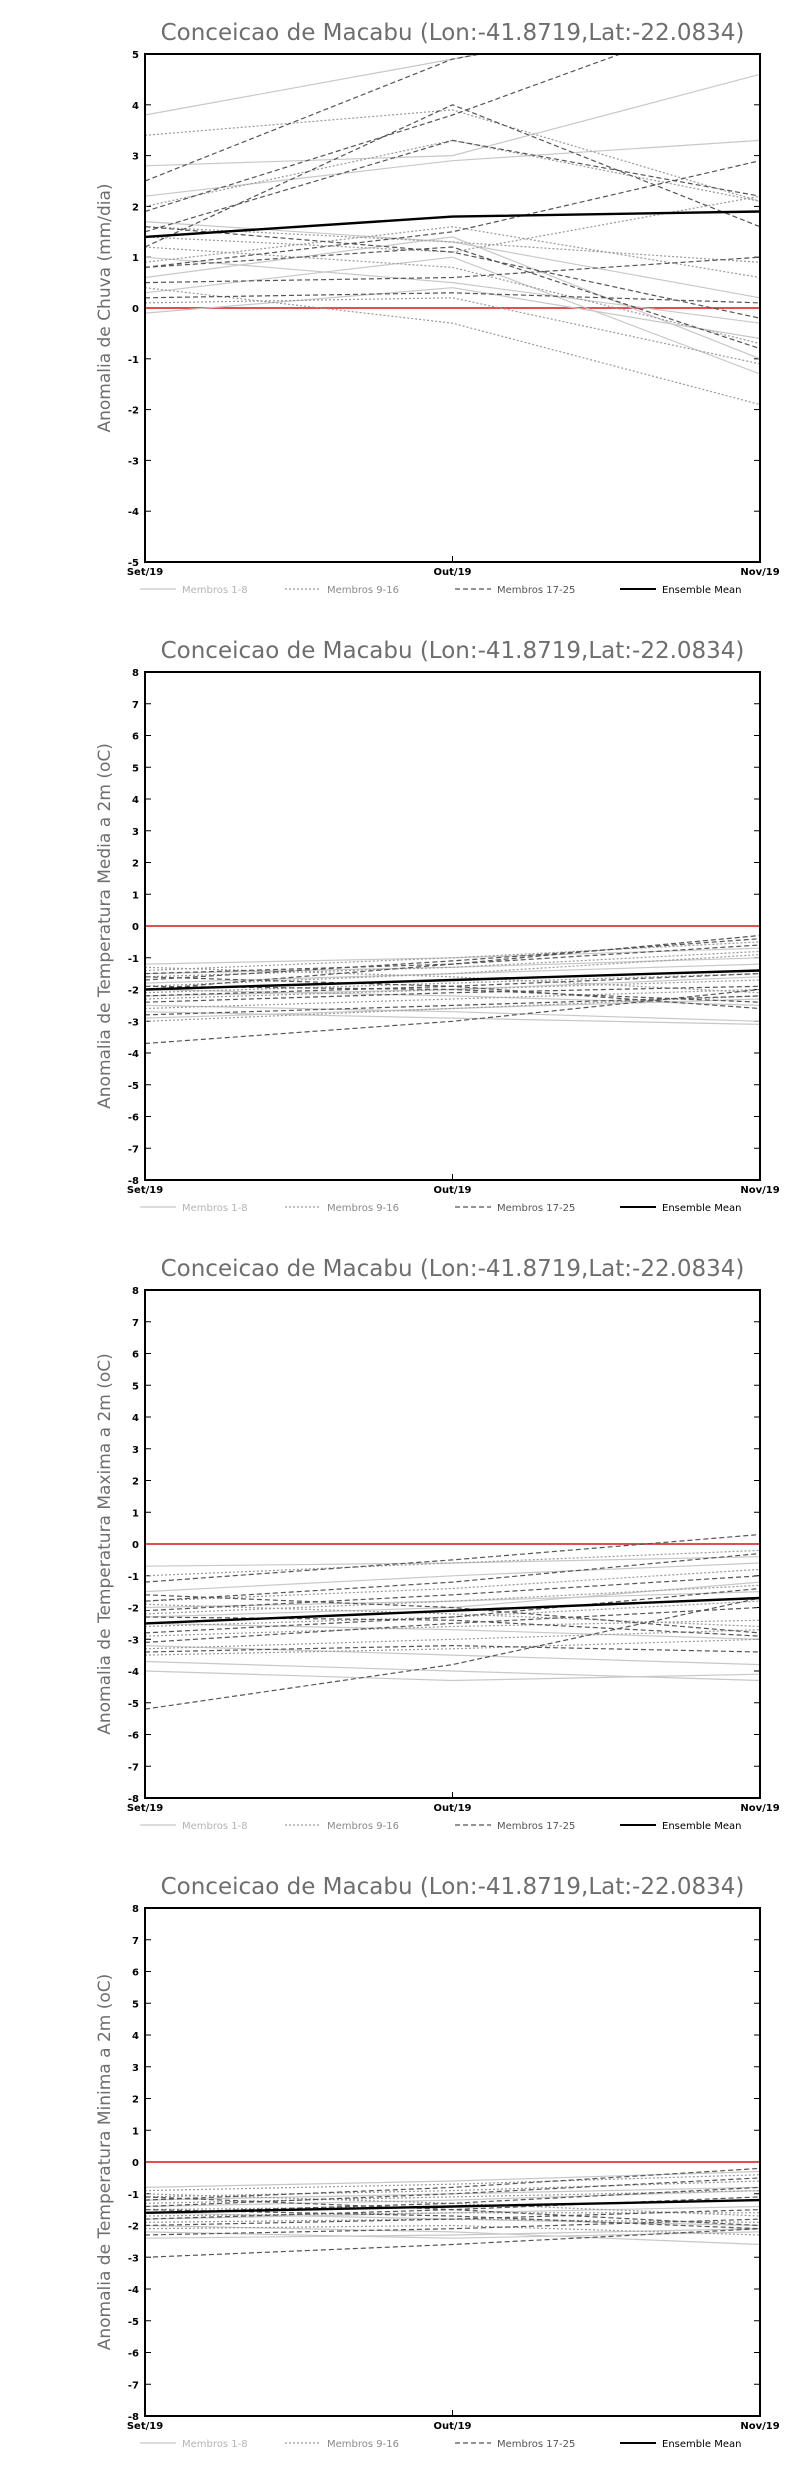 The width and height of the screenshot is (800, 2472). I want to click on y-tick-label: 5, so click(135, 1386).